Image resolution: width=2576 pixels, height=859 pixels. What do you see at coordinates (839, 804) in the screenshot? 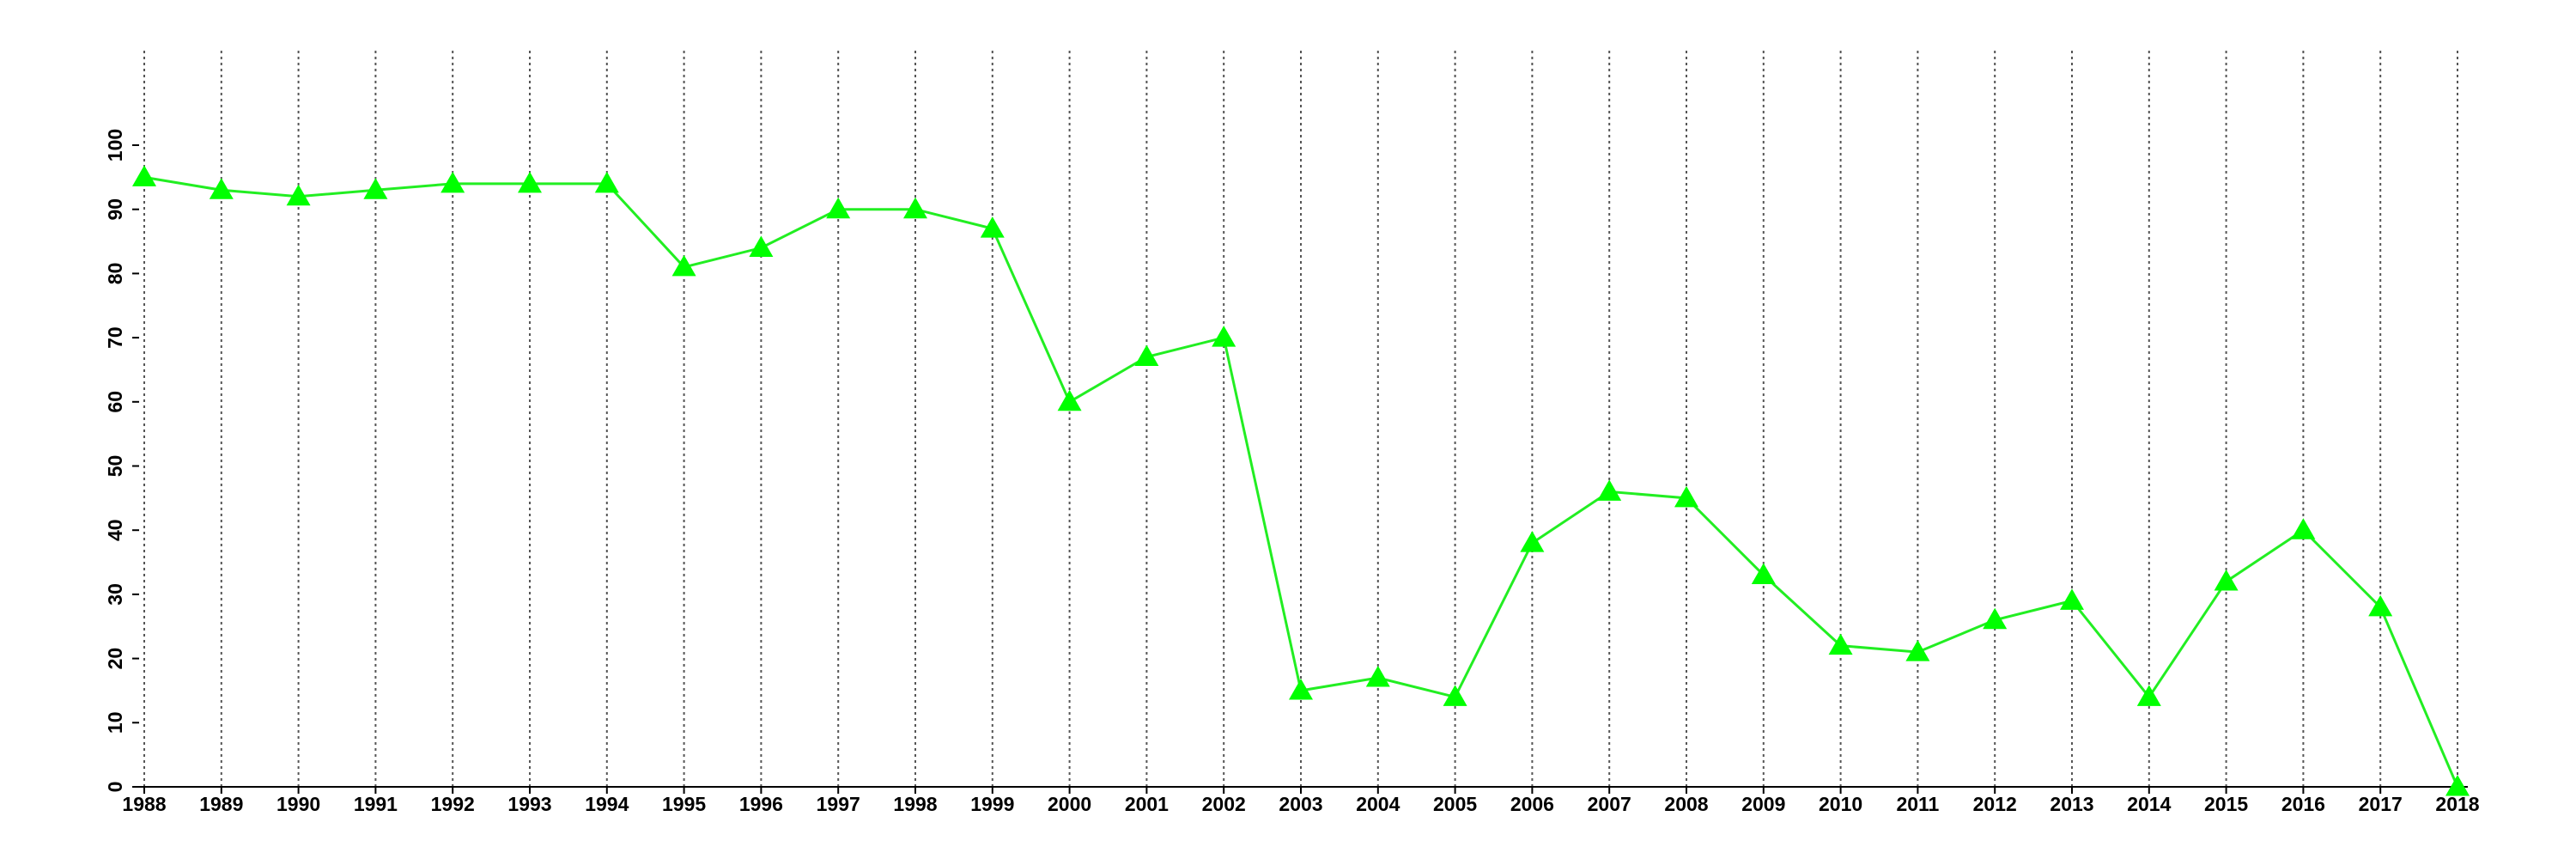
I see `x-tick-label: 1997` at bounding box center [839, 804].